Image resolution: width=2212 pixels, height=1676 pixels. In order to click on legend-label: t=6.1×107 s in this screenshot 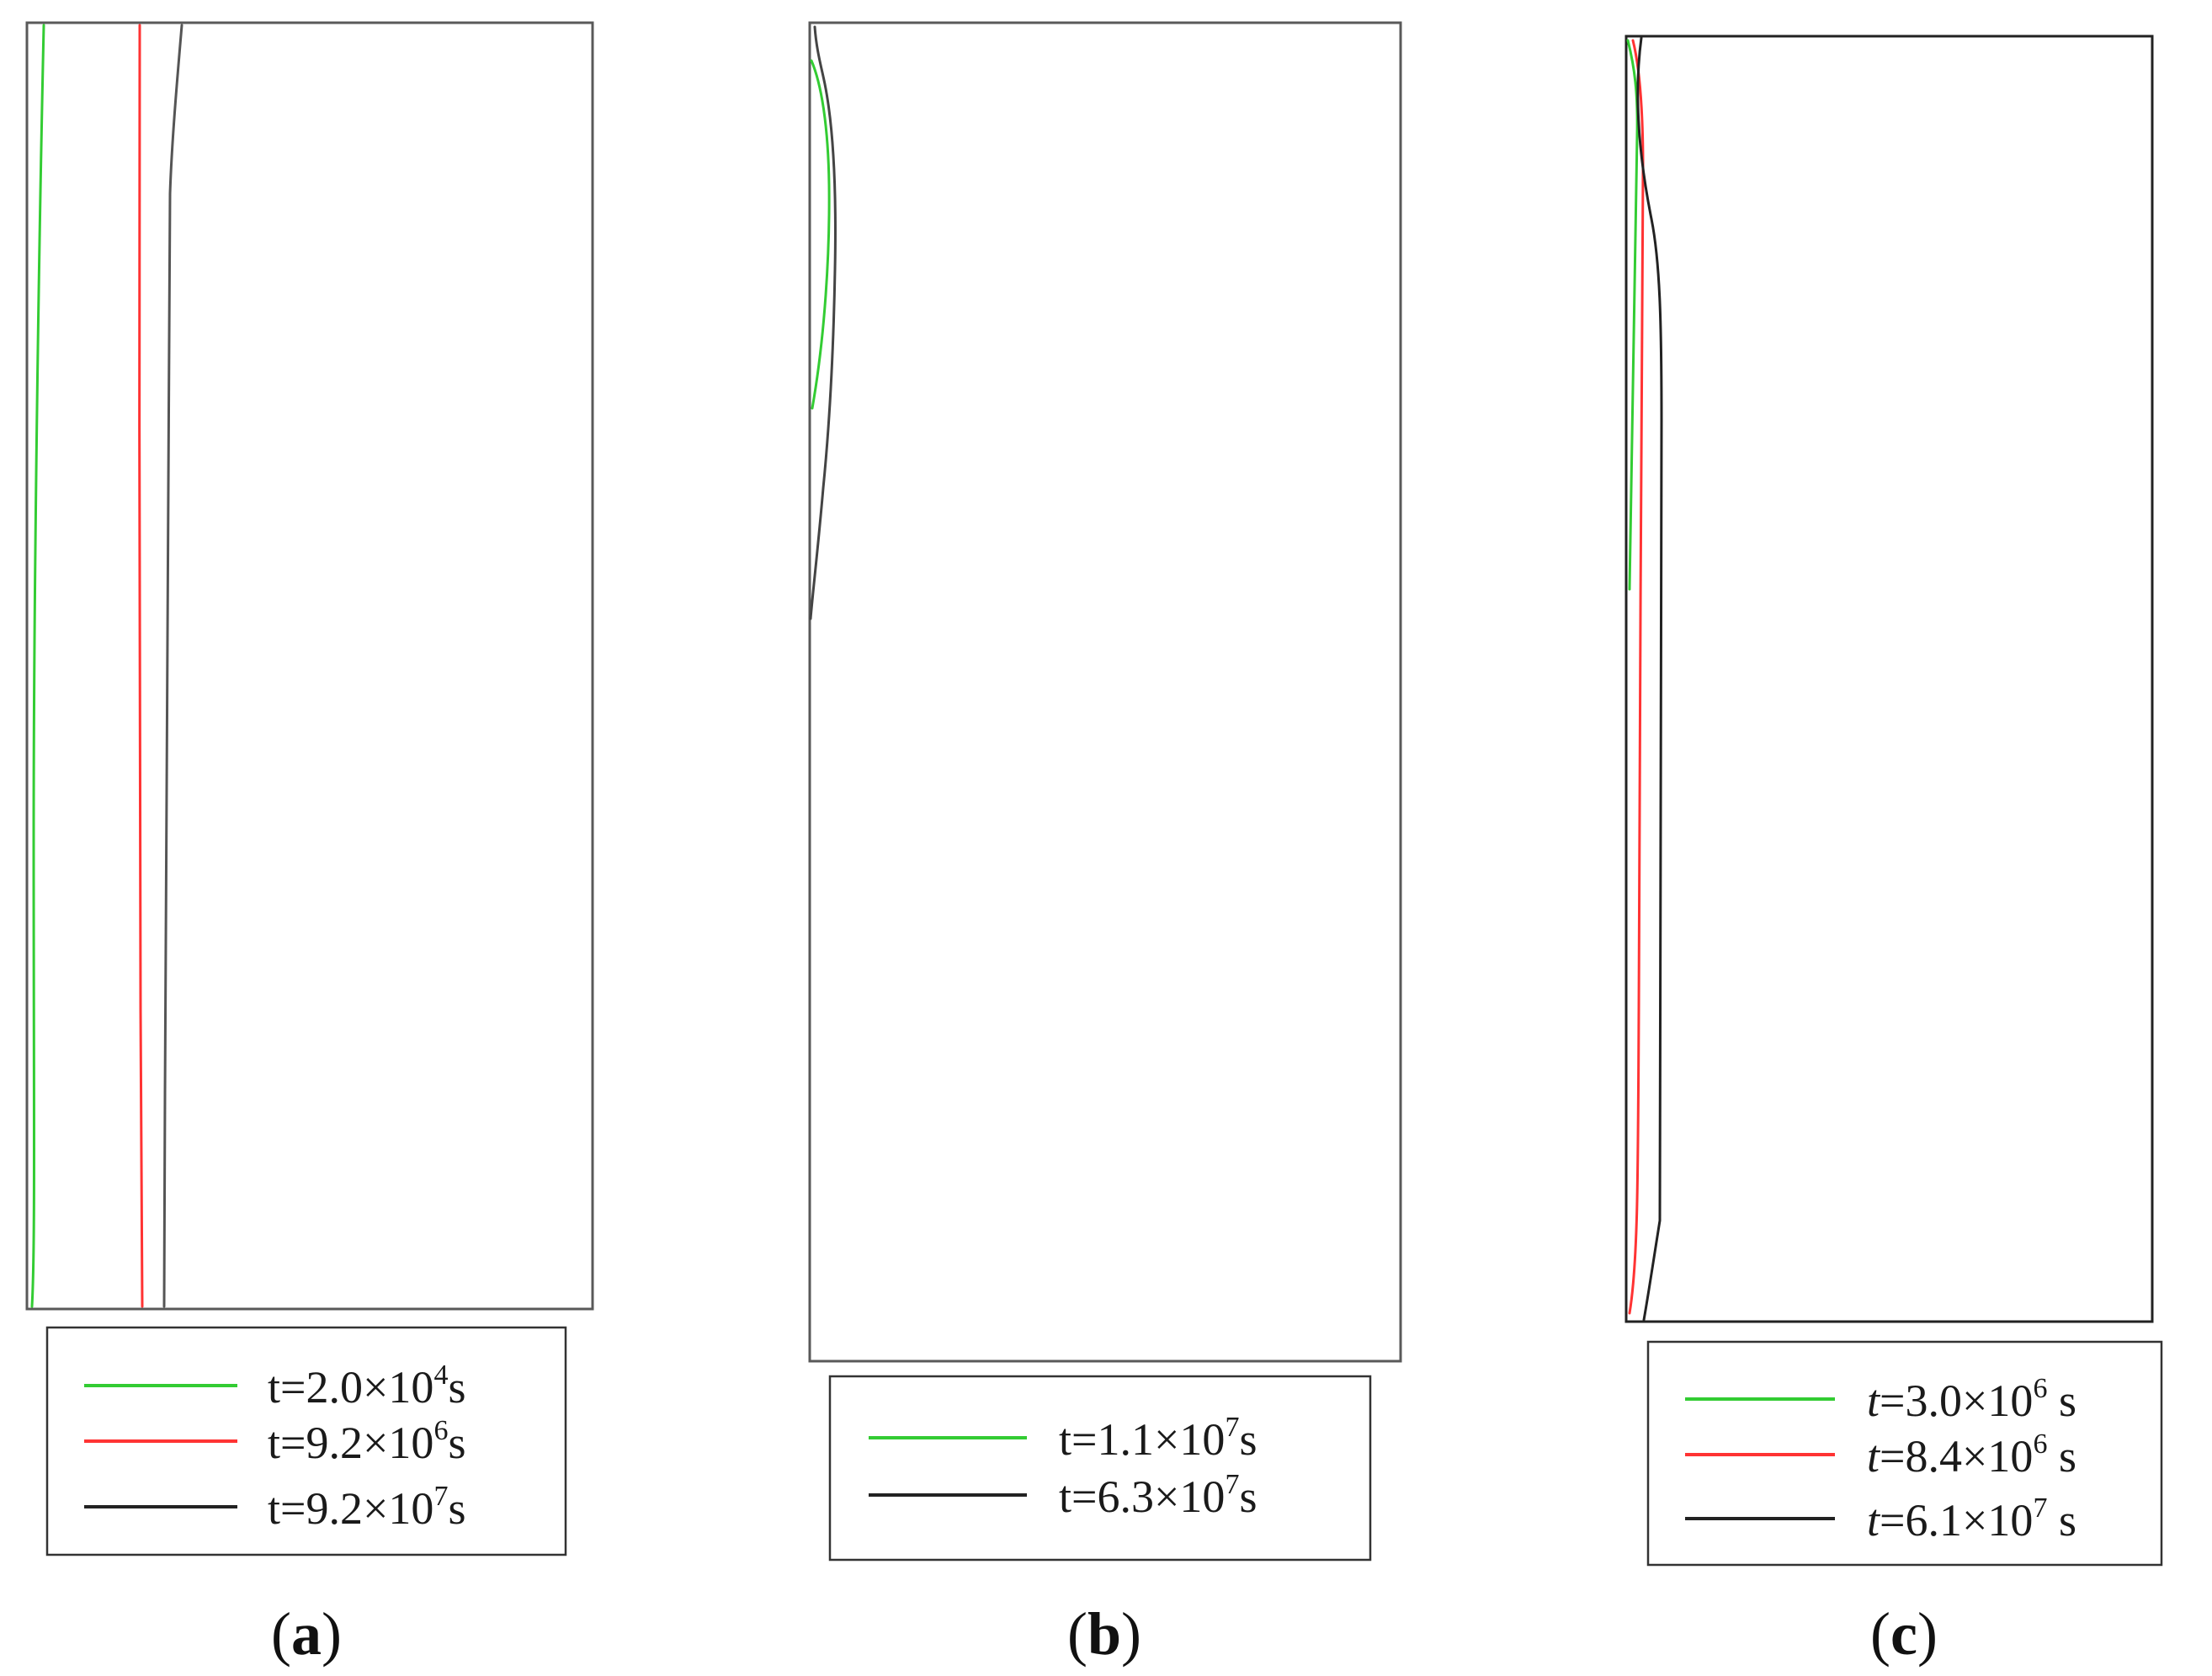, I will do `click(1971, 1519)`.